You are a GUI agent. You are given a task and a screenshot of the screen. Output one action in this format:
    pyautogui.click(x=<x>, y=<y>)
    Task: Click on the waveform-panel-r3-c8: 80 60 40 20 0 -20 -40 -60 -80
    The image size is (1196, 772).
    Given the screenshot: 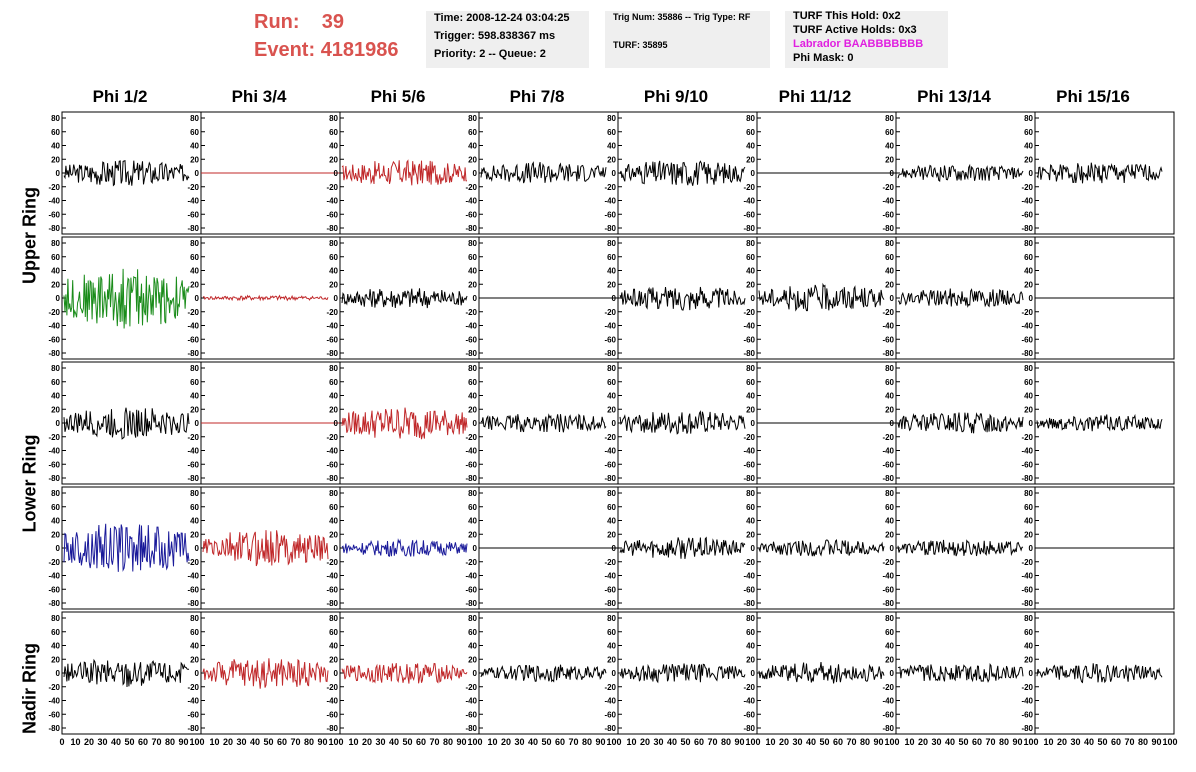 What is the action you would take?
    pyautogui.click(x=1098, y=423)
    